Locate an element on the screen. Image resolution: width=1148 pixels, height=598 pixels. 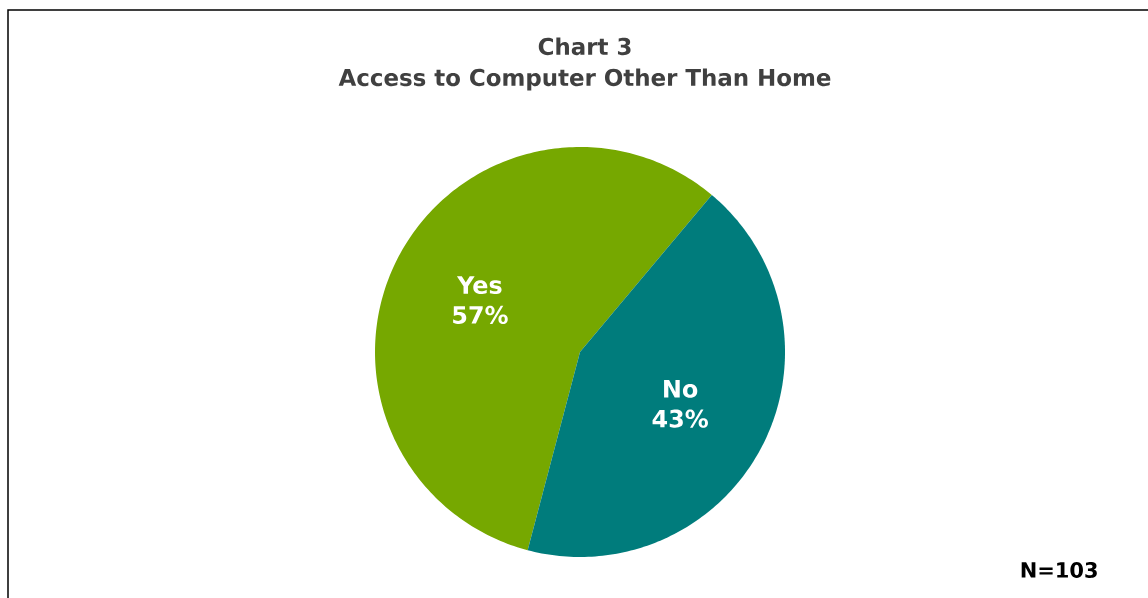
data-label: 43% is located at coordinates (680, 418).